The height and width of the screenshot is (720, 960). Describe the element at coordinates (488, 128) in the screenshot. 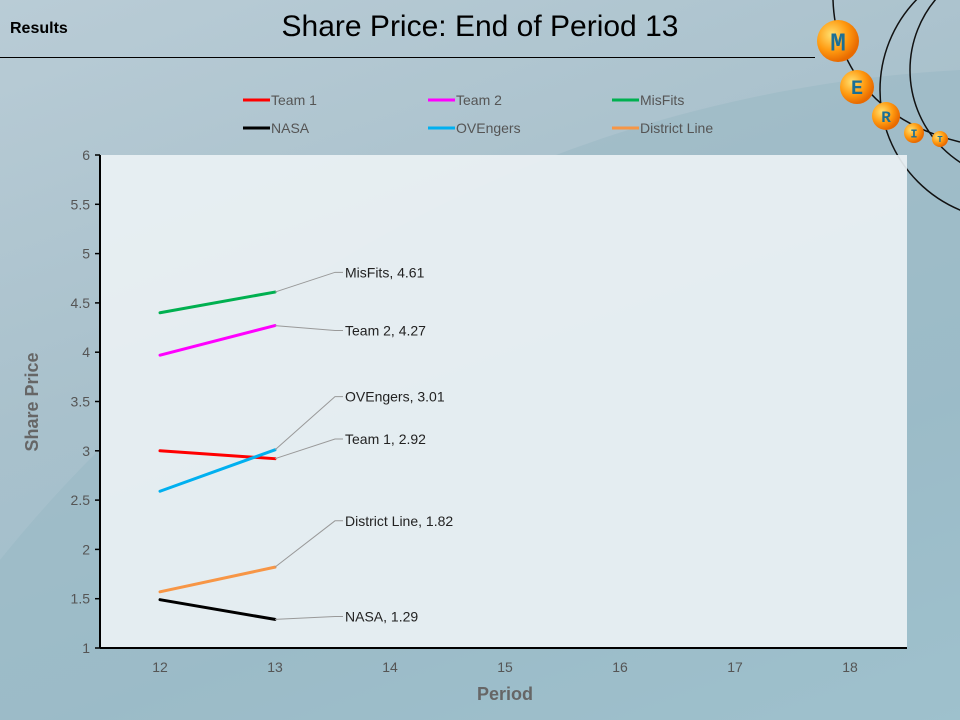

I see `legend-entry: OVEngers` at that location.